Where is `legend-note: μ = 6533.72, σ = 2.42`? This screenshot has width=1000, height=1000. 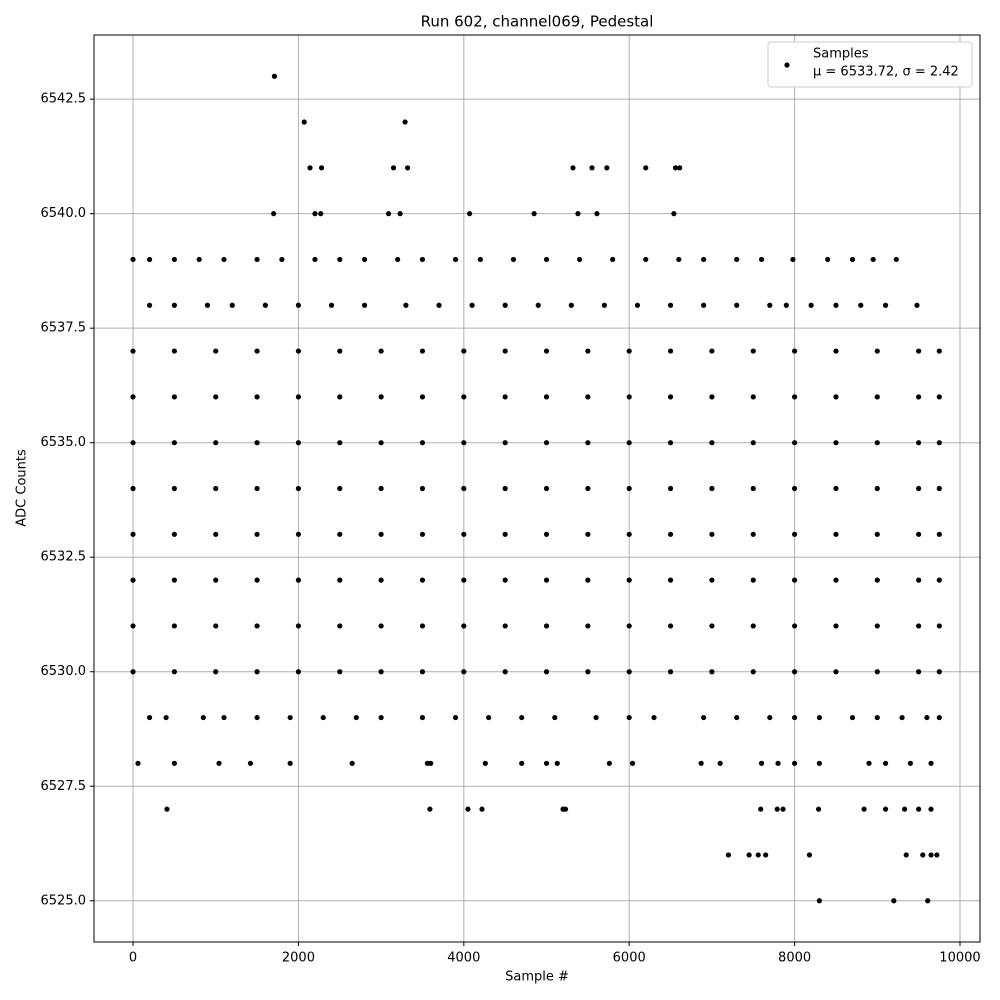 legend-note: μ = 6533.72, σ = 2.42 is located at coordinates (886, 72).